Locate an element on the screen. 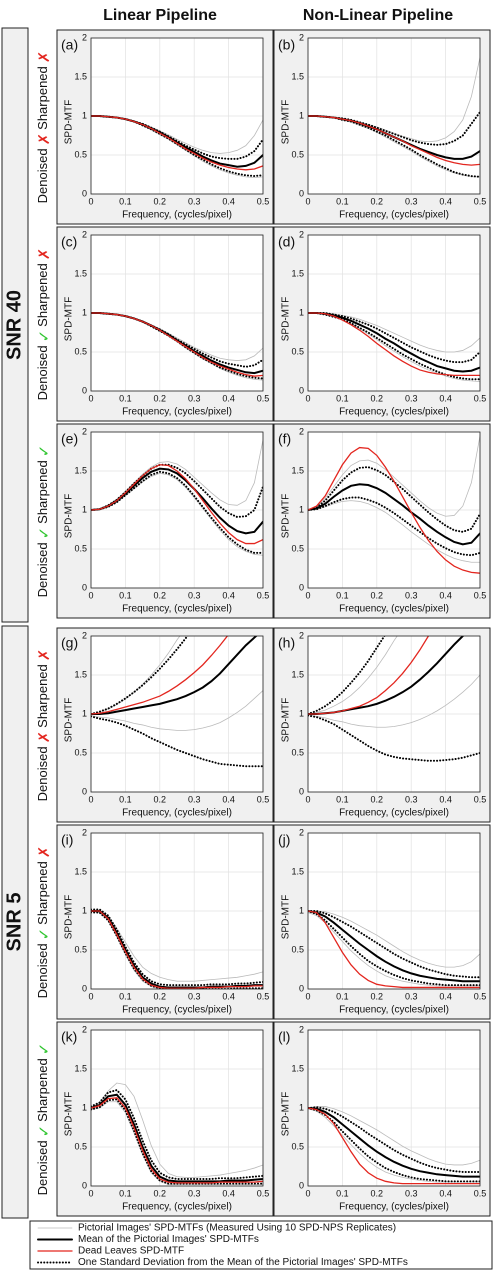 The height and width of the screenshot is (1271, 495). panel-label: (l) is located at coordinates (284, 1037).